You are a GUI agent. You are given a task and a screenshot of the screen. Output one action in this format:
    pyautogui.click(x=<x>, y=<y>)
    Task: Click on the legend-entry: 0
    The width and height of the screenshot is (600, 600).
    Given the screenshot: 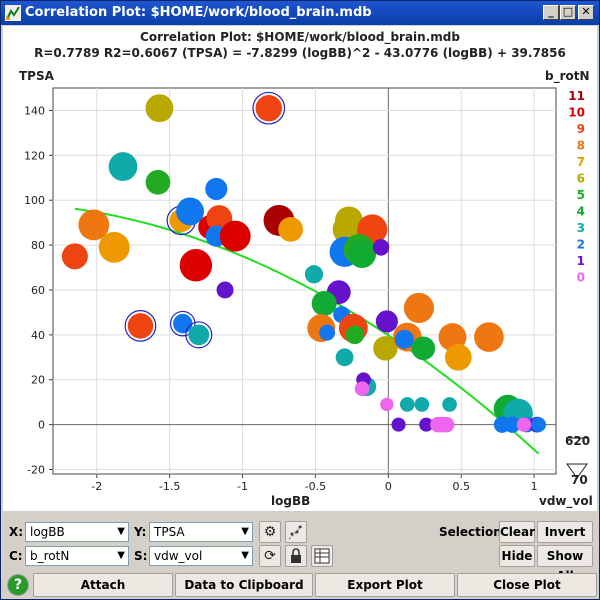 What is the action you would take?
    pyautogui.click(x=581, y=278)
    